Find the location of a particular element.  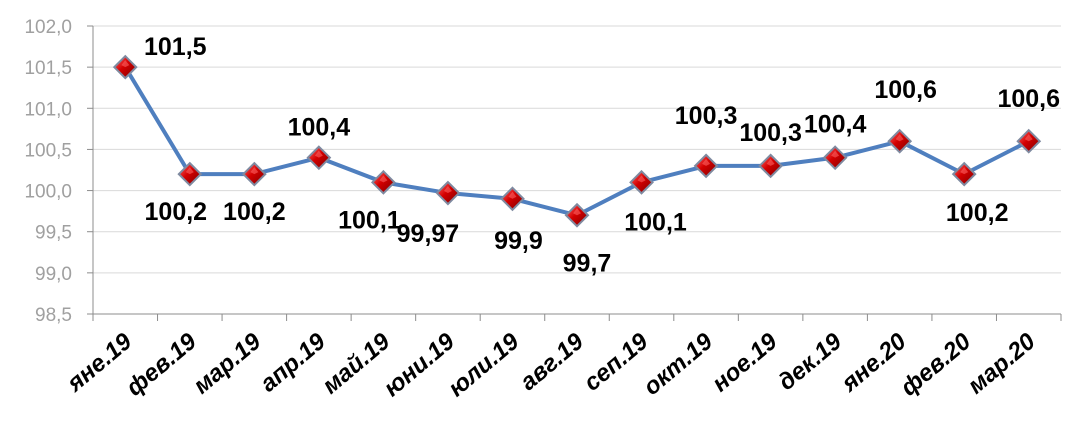

x-tick-label: ное.19 is located at coordinates (745, 362).